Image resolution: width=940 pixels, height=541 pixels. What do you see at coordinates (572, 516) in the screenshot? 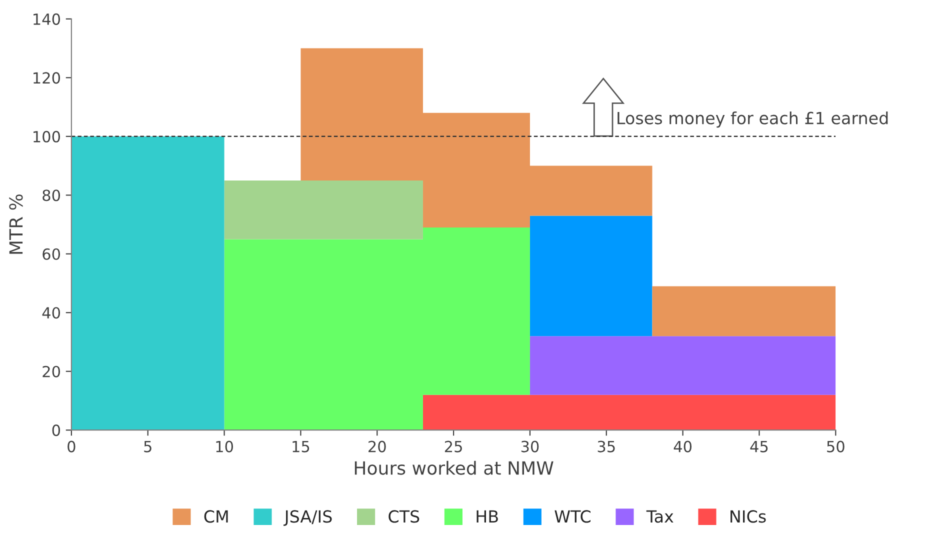
I see `legend-label: WTC` at bounding box center [572, 516].